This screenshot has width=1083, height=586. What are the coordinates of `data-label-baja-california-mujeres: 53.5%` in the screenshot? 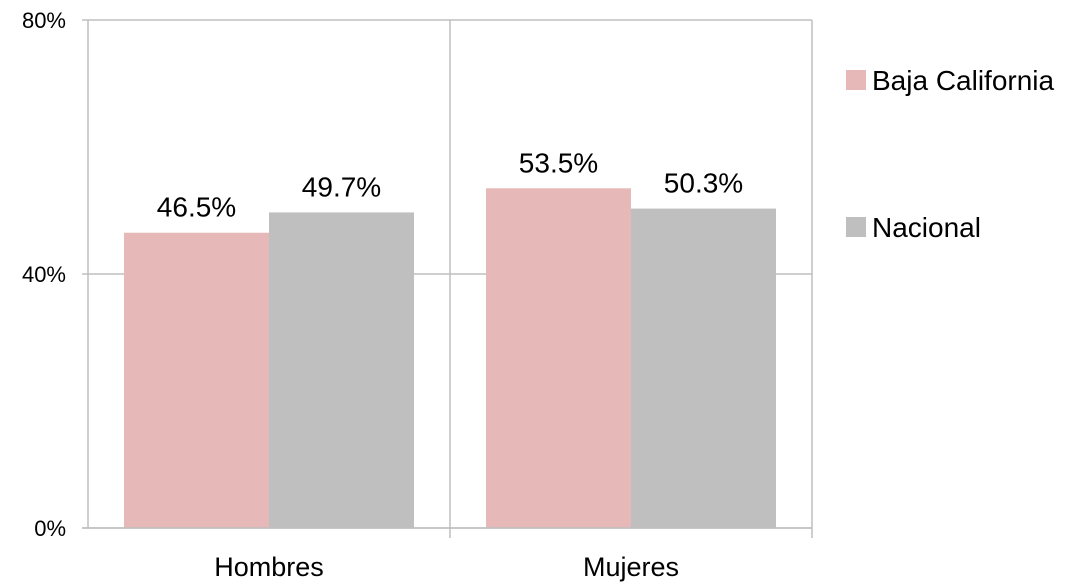 It's located at (558, 162).